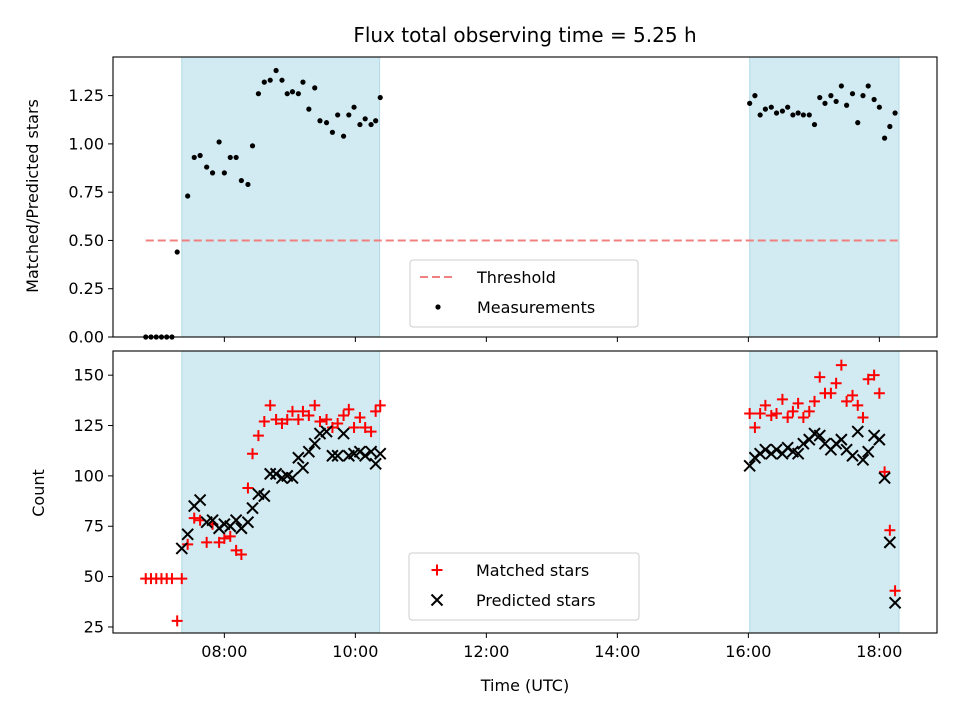 Image resolution: width=960 pixels, height=724 pixels. Describe the element at coordinates (486, 651) in the screenshot. I see `bottom-x-tick-label: 12:00` at that location.